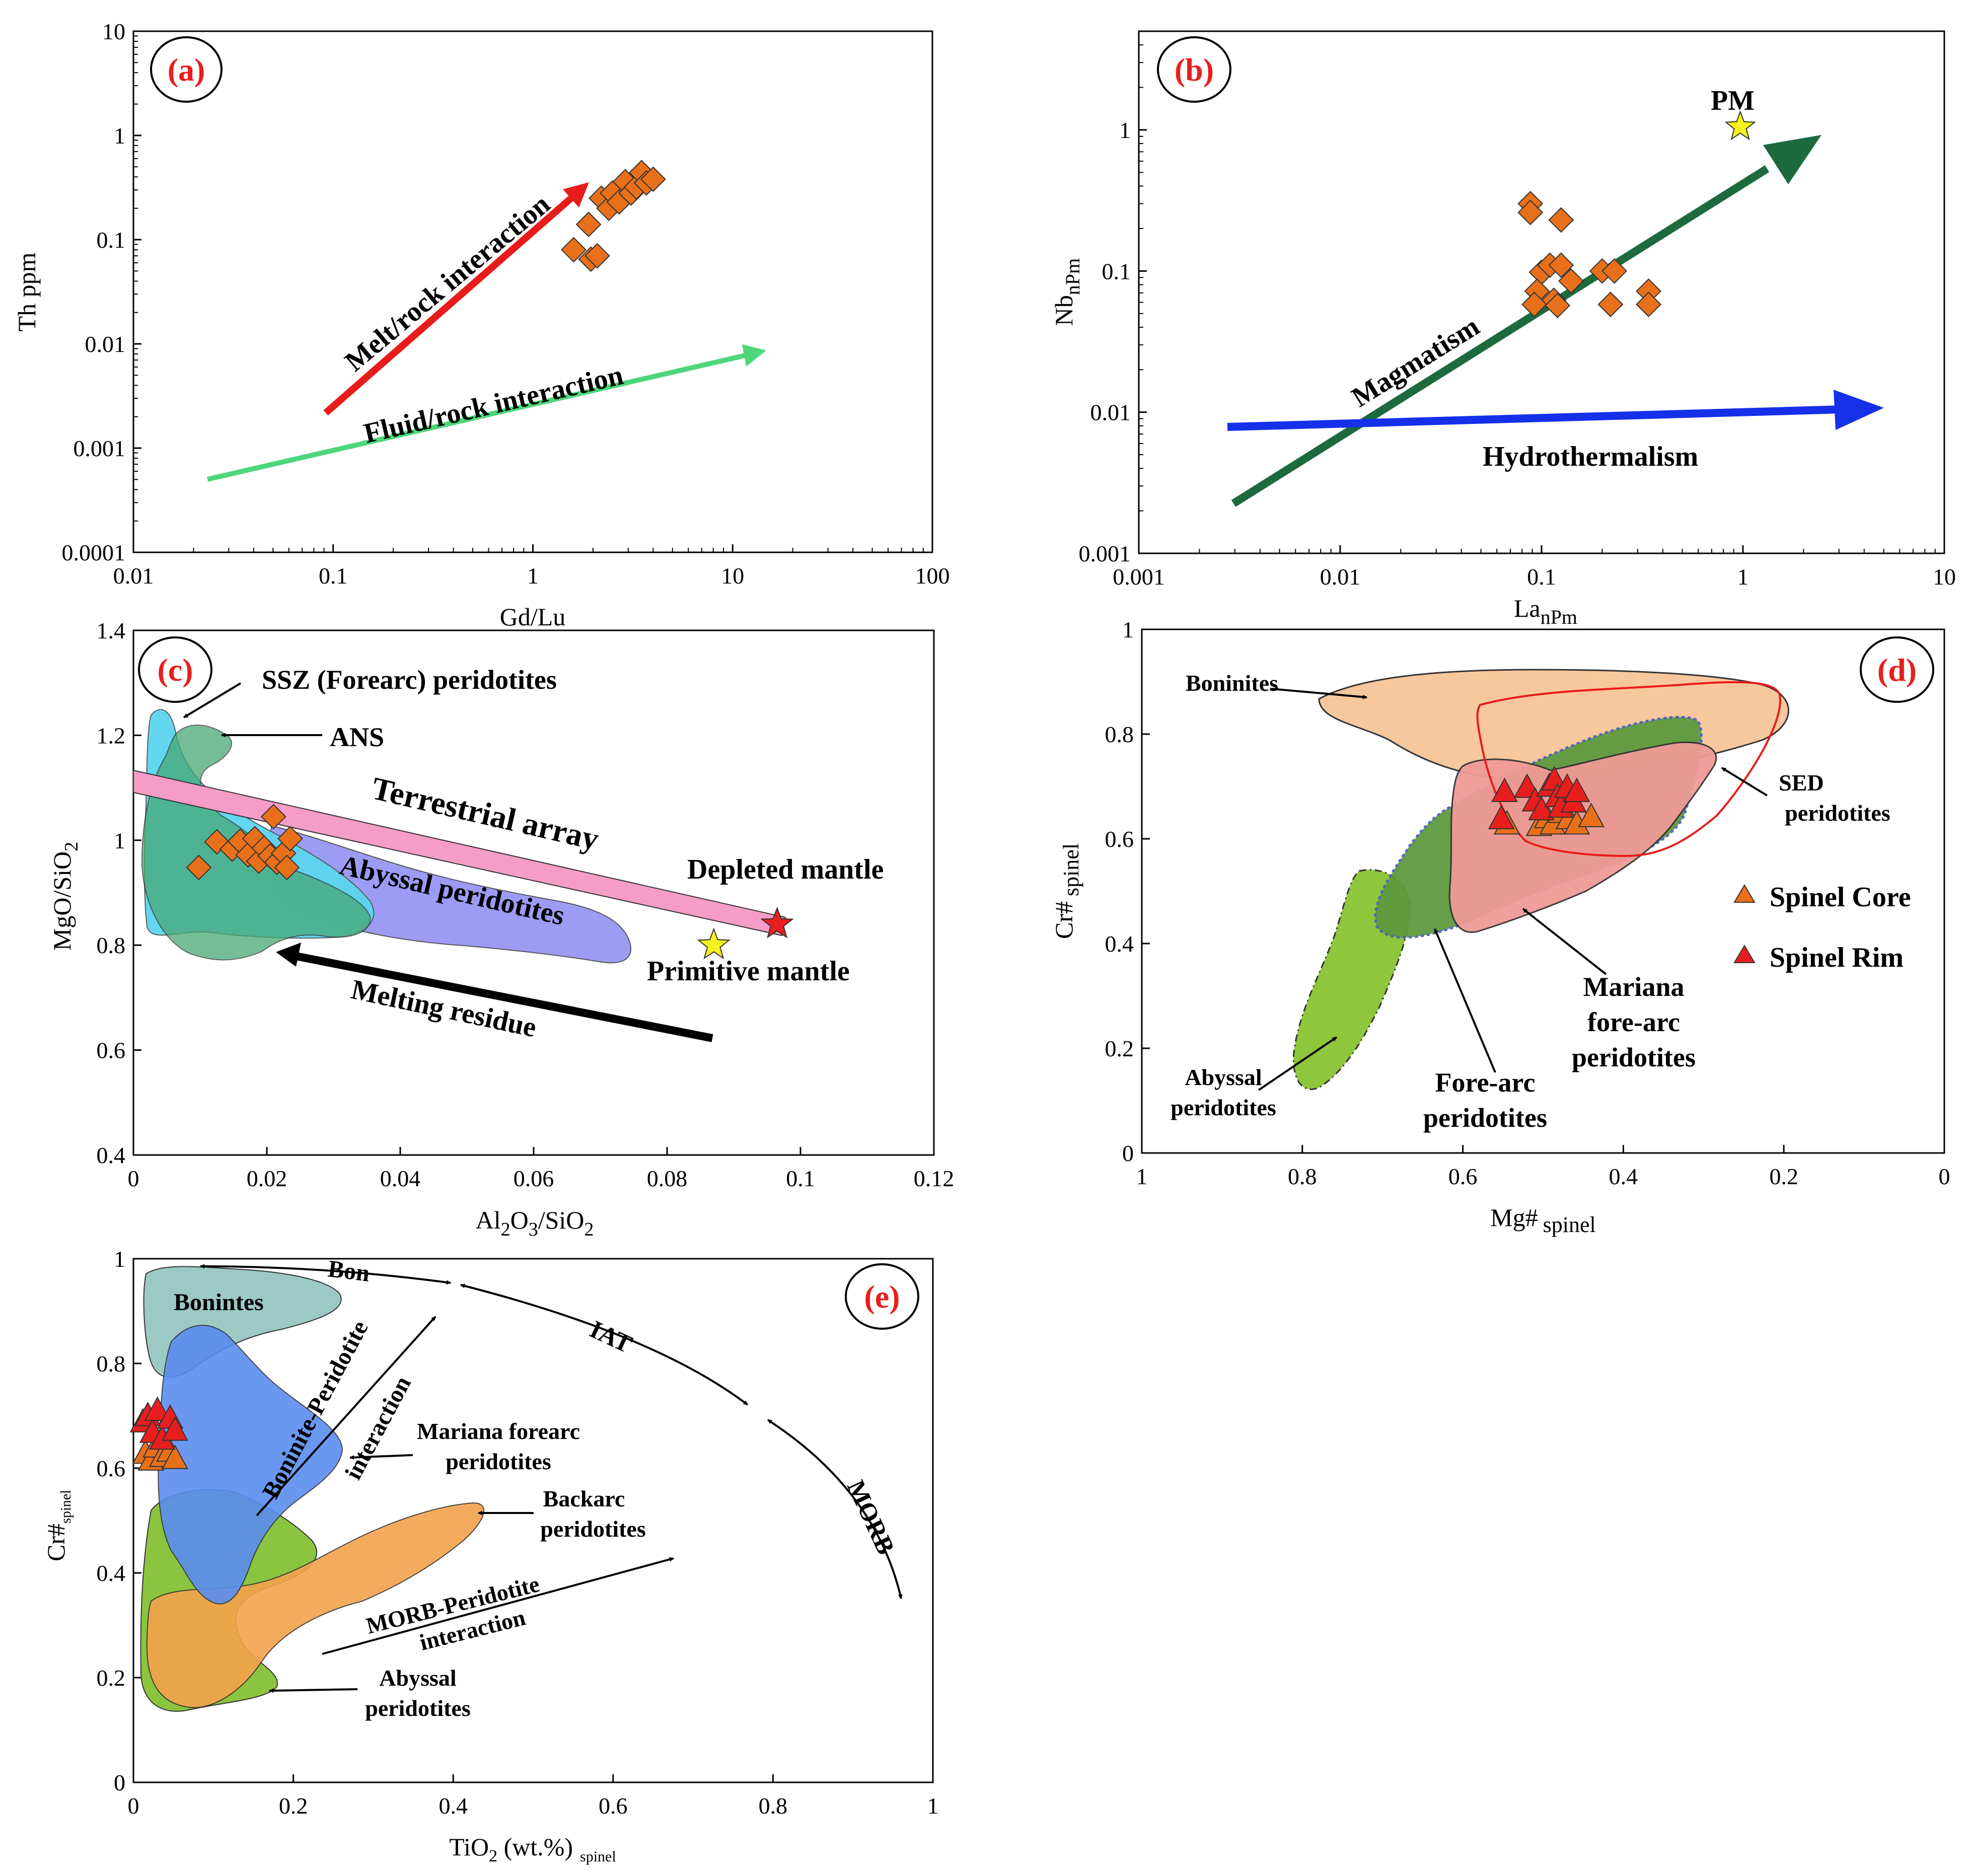  I want to click on melt-rock-arrow, so click(450, 304).